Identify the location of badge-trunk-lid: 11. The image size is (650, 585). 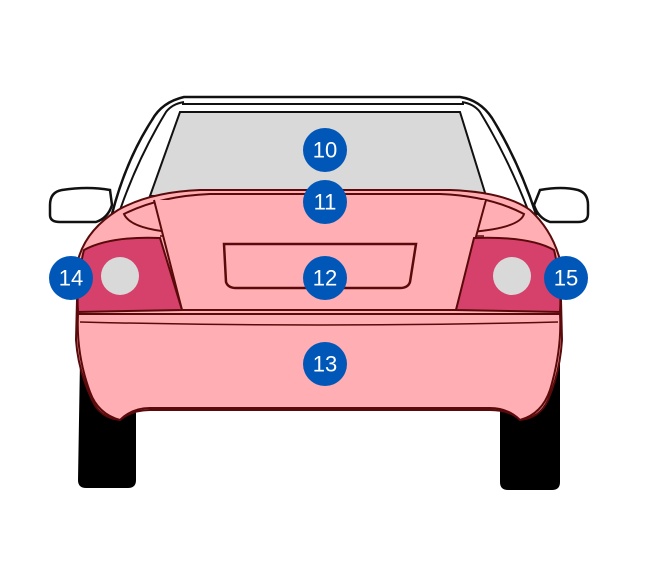
(325, 202).